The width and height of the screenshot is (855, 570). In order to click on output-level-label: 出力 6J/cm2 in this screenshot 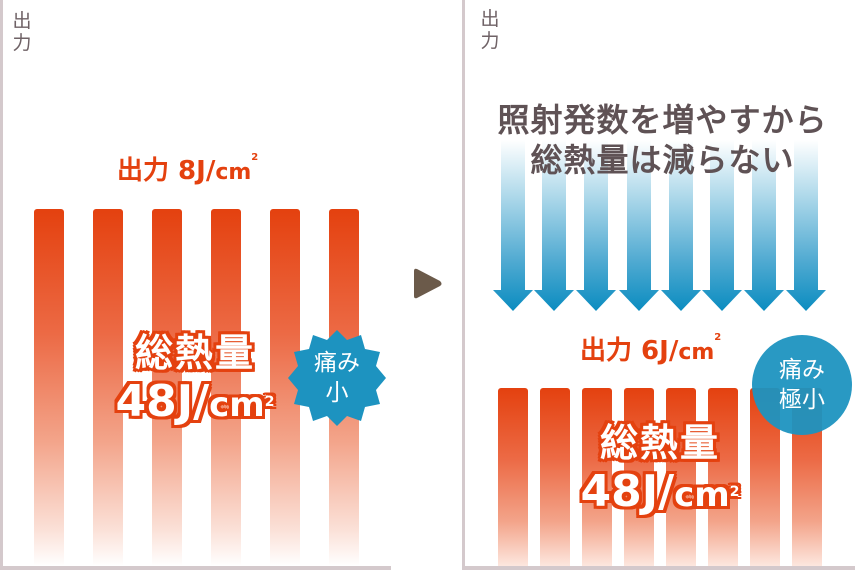, I will do `click(651, 349)`.